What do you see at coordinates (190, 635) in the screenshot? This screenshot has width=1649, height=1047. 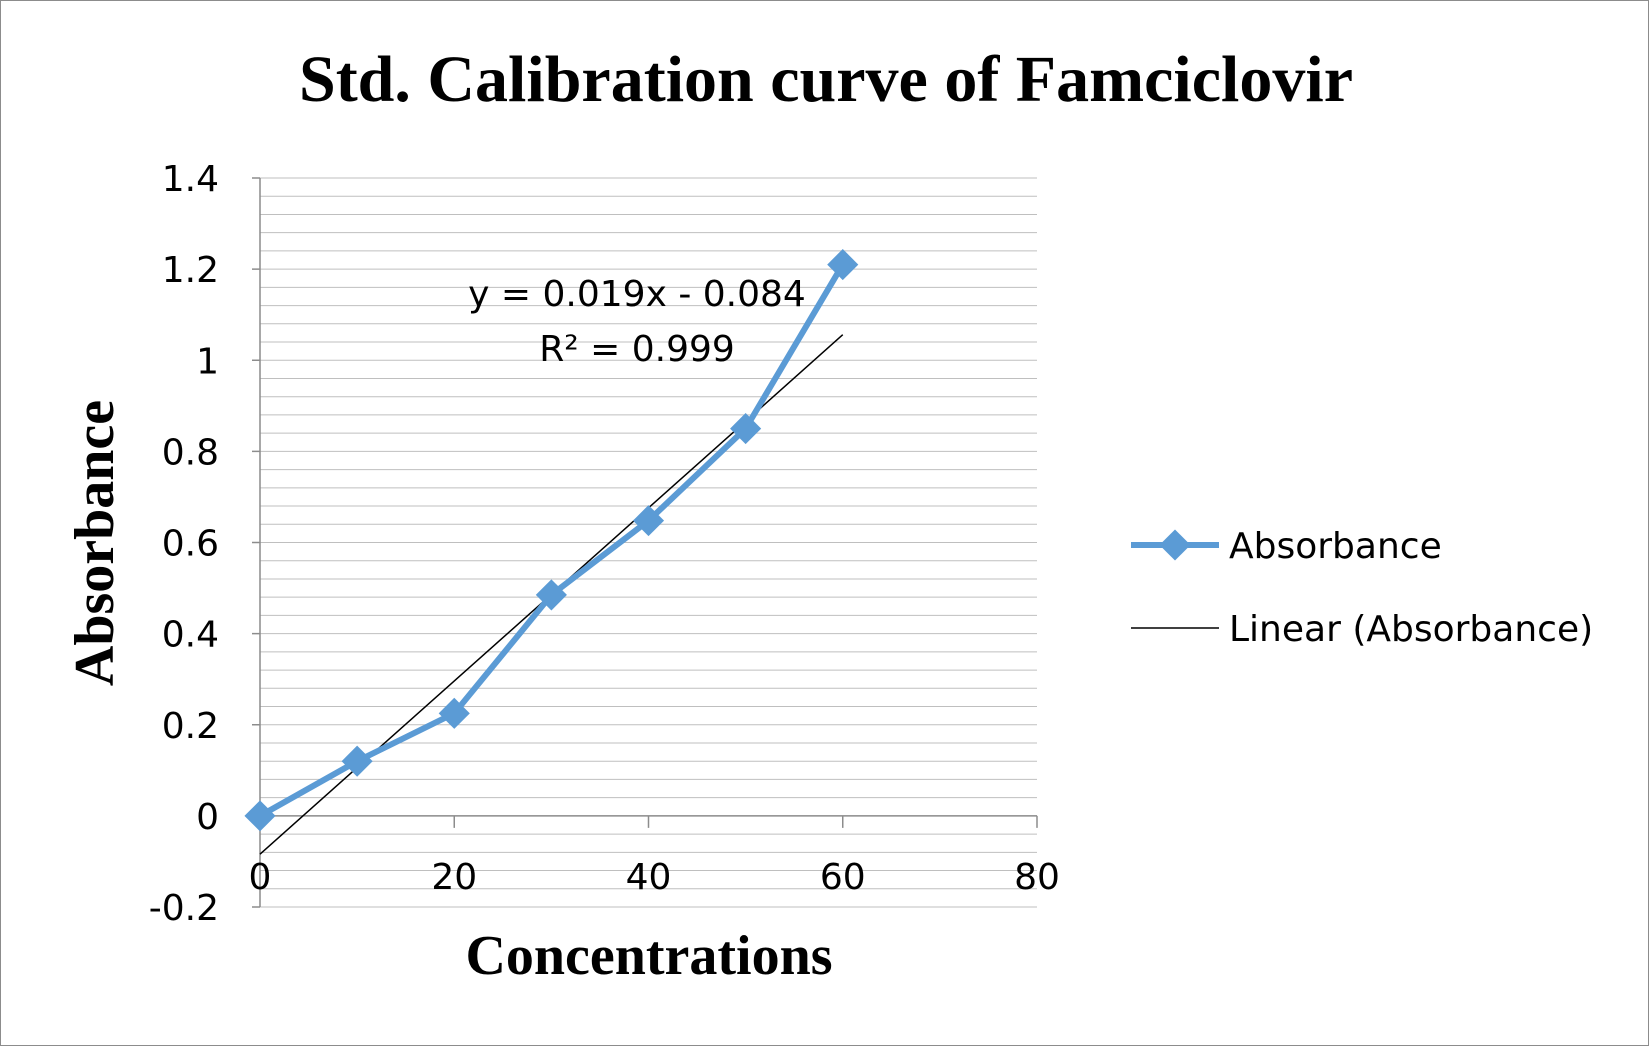 I see `y-tick-label: 0.4` at bounding box center [190, 635].